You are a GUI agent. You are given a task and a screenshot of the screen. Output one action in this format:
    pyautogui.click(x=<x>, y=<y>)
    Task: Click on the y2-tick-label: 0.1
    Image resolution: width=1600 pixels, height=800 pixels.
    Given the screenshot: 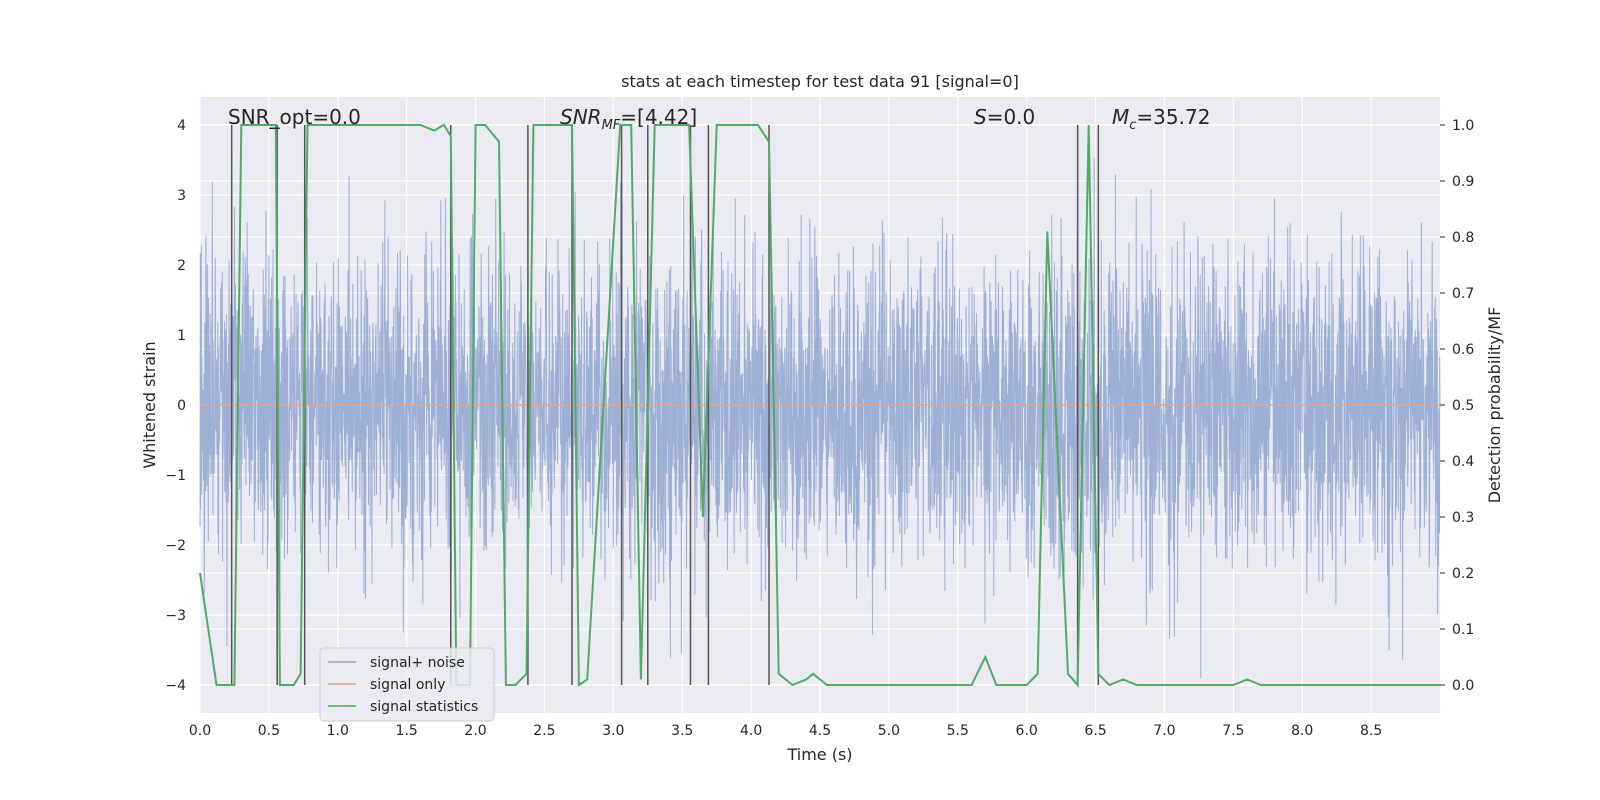 What is the action you would take?
    pyautogui.click(x=1463, y=630)
    